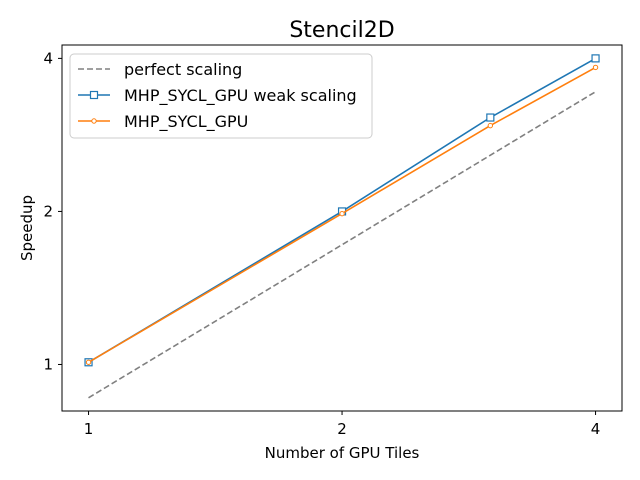 The height and width of the screenshot is (480, 640). I want to click on legend-marker-circle, so click(94, 121).